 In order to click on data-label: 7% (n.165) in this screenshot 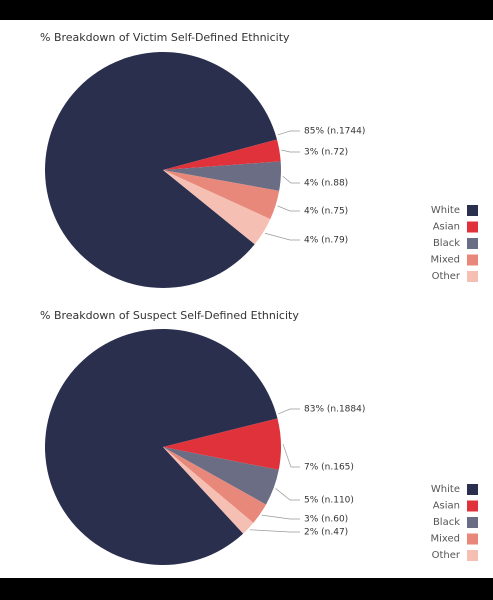, I will do `click(329, 468)`.